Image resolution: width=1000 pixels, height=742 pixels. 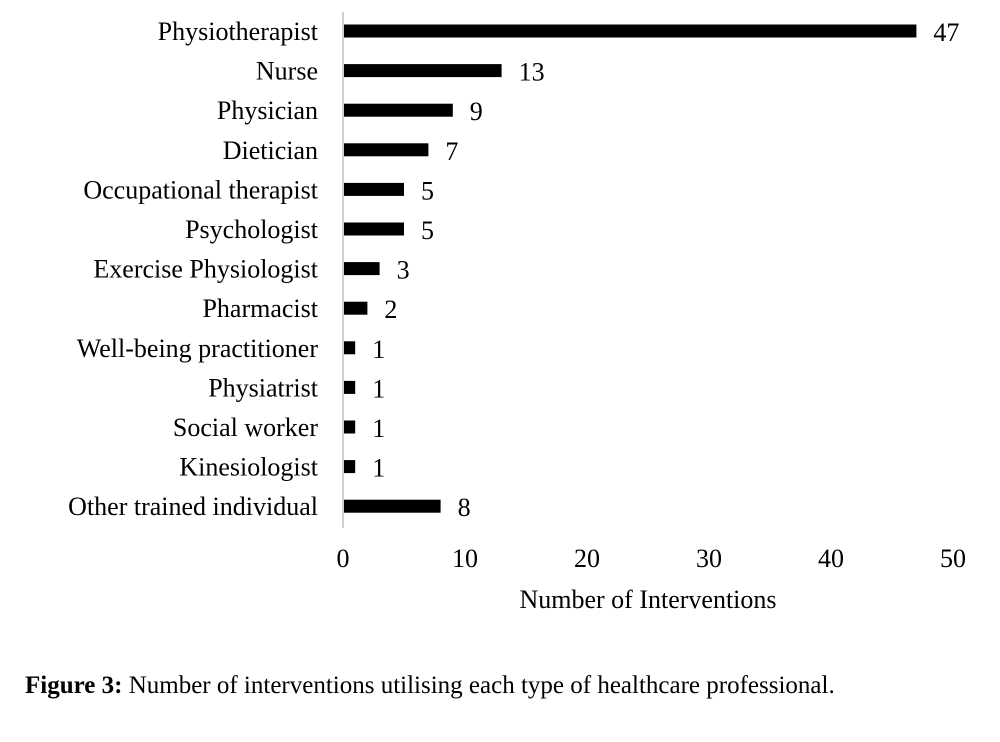 What do you see at coordinates (74, 685) in the screenshot?
I see `caption-lead: Figure 3:` at bounding box center [74, 685].